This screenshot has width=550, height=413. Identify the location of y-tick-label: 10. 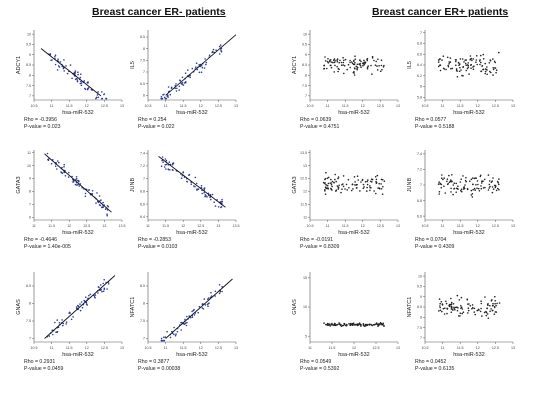
(305, 34).